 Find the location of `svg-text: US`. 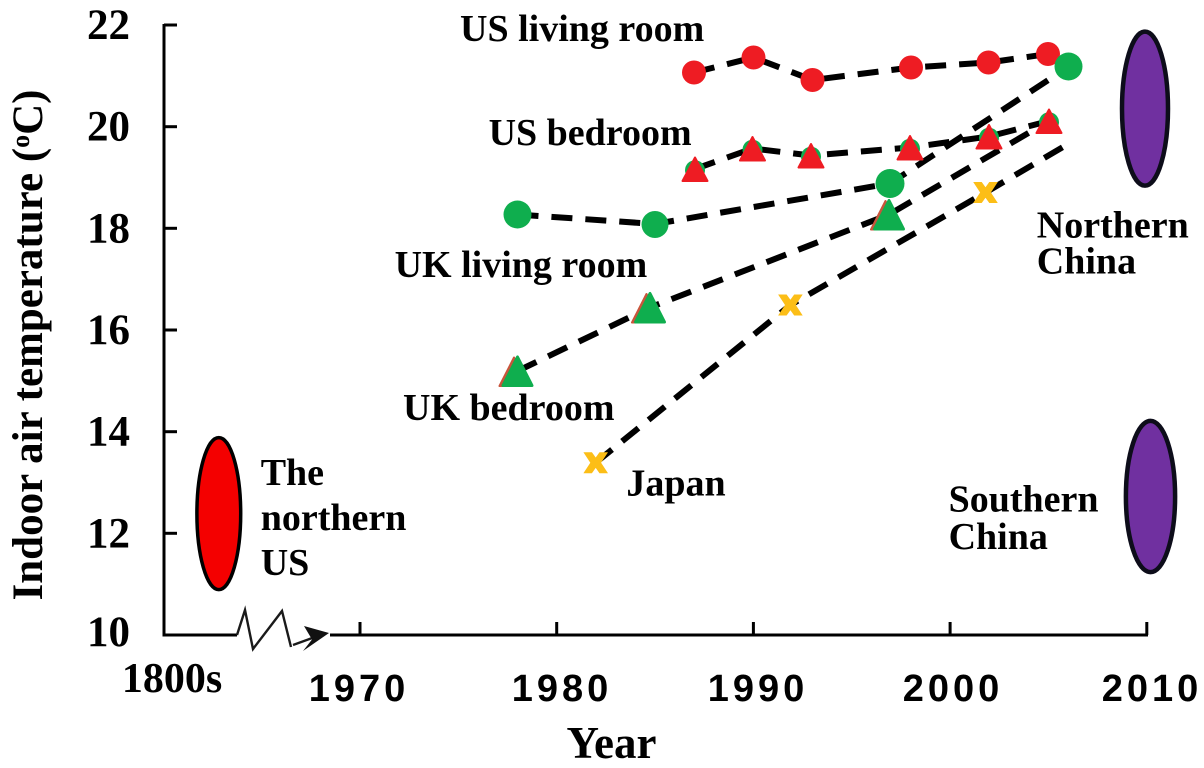

svg-text: US is located at coordinates (285, 563).